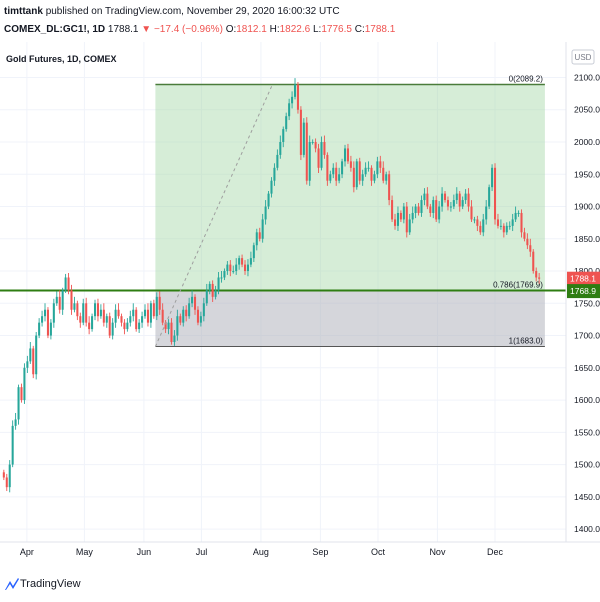 The width and height of the screenshot is (600, 602). I want to click on open-label: O:, so click(231, 29).